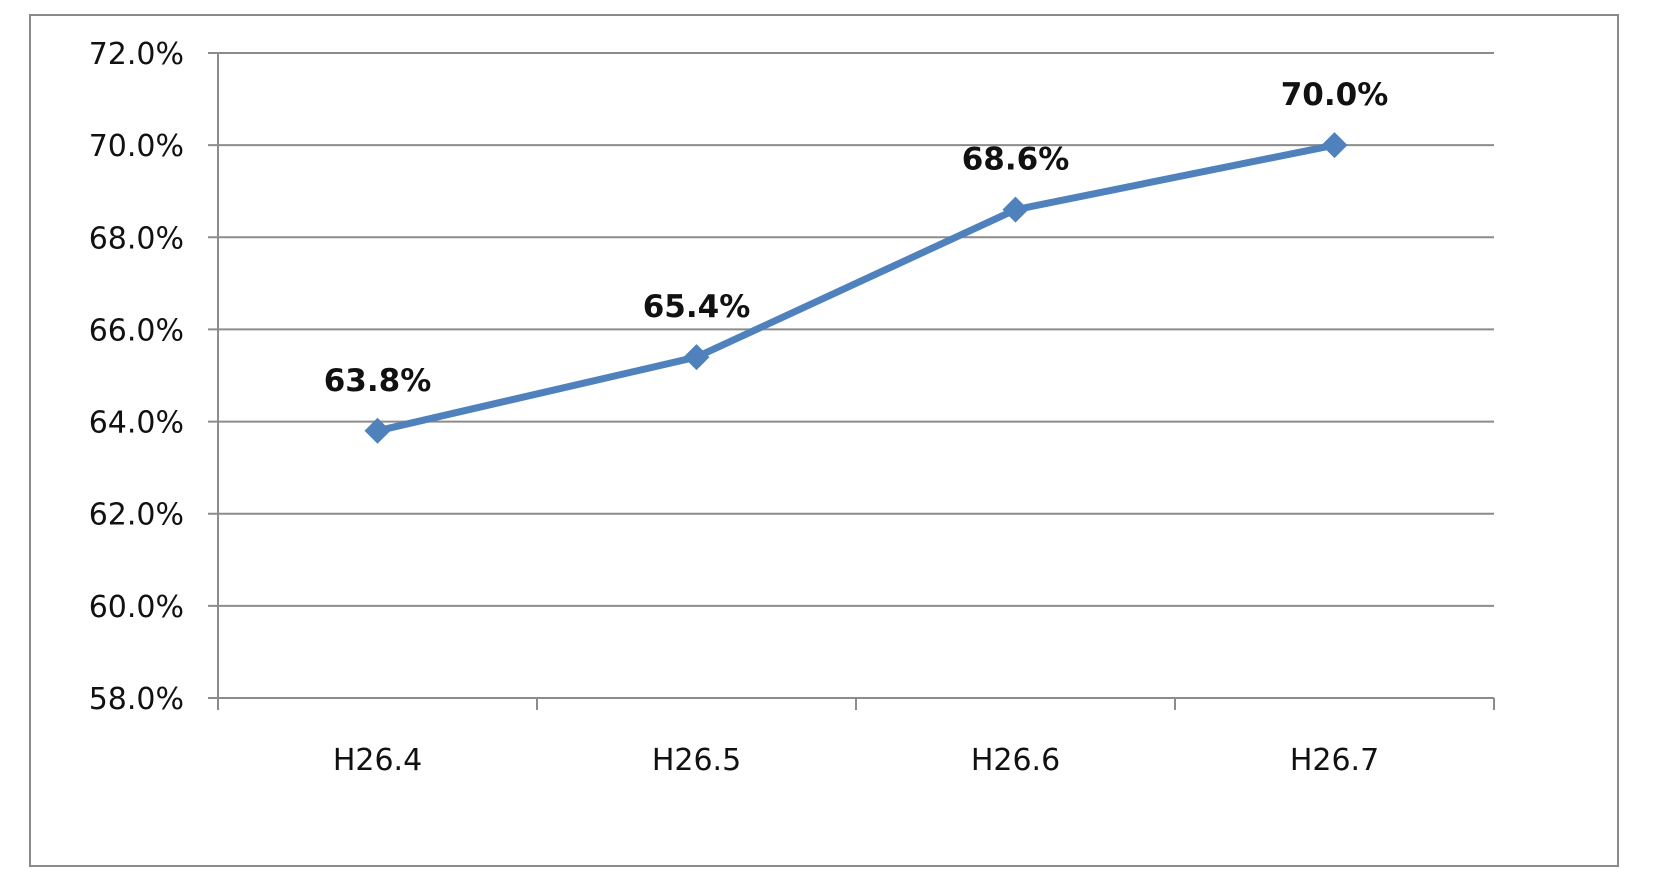 The height and width of the screenshot is (879, 1655). I want to click on data-label: 68.6%, so click(1016, 160).